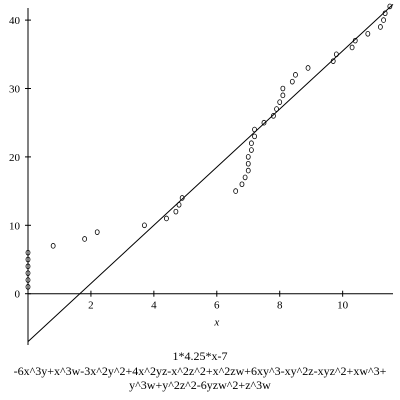  I want to click on chart-title: 1*4.25*x-7, so click(200, 356).